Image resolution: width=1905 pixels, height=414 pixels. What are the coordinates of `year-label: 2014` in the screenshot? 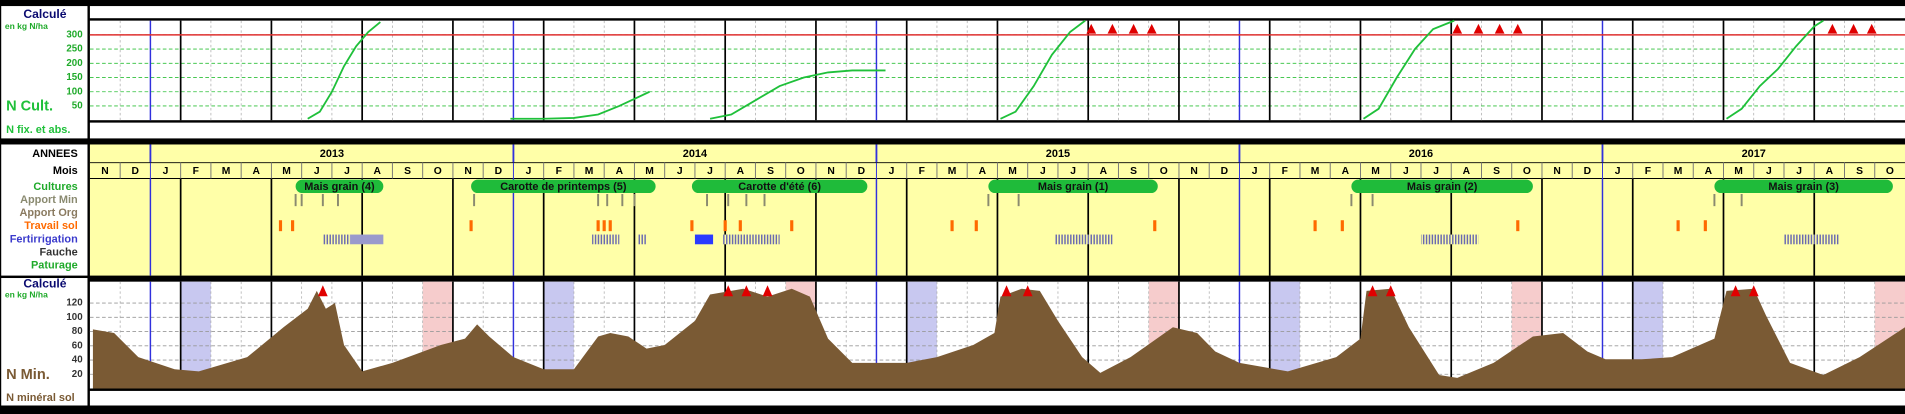 It's located at (695, 154).